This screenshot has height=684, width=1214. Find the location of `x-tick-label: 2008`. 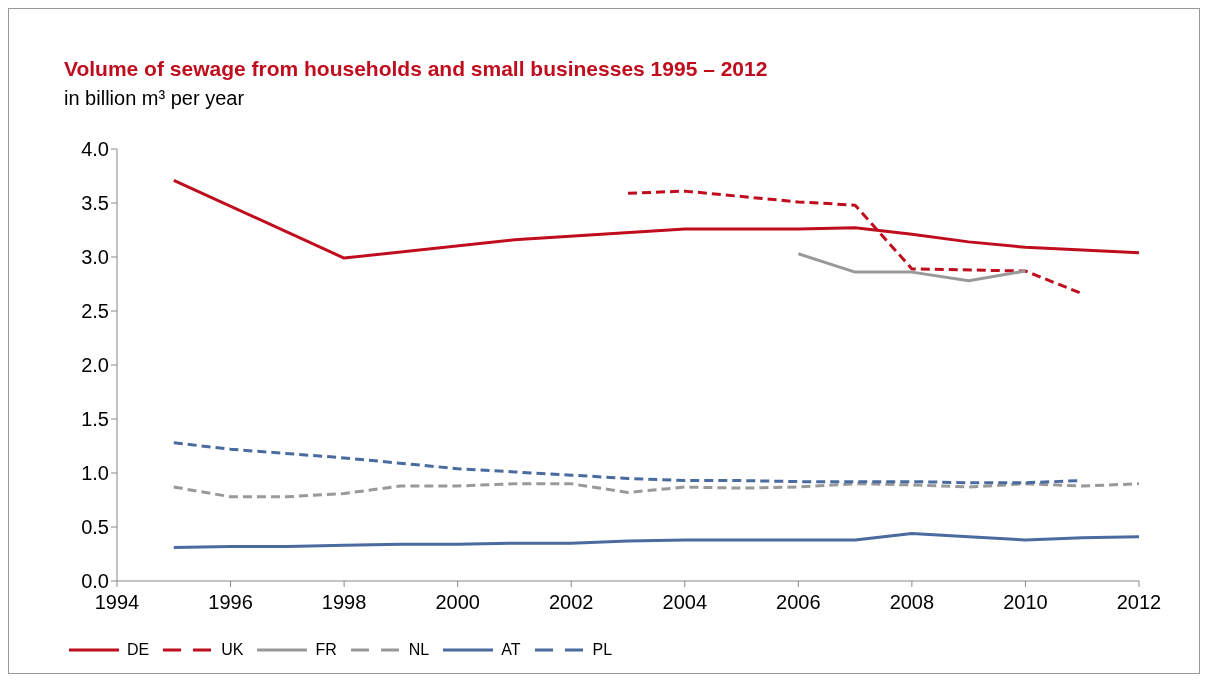

x-tick-label: 2008 is located at coordinates (912, 602).